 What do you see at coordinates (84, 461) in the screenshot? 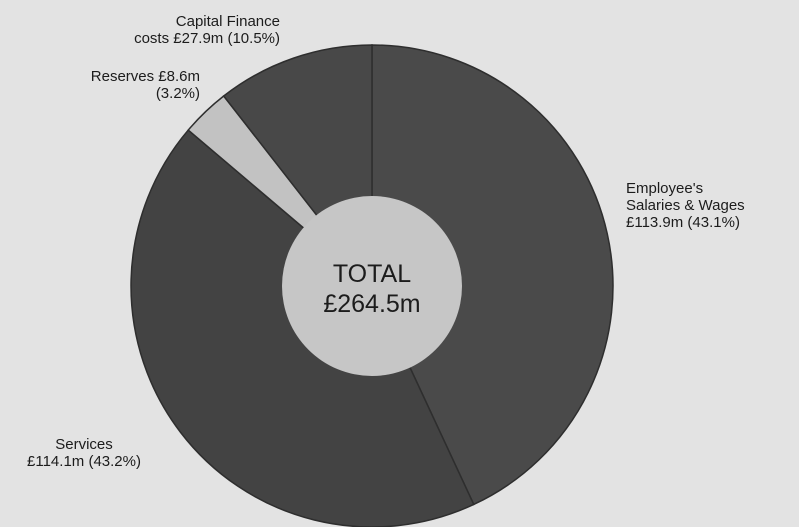
I see `label-services-line-2: £114.1m (43.2%)` at bounding box center [84, 461].